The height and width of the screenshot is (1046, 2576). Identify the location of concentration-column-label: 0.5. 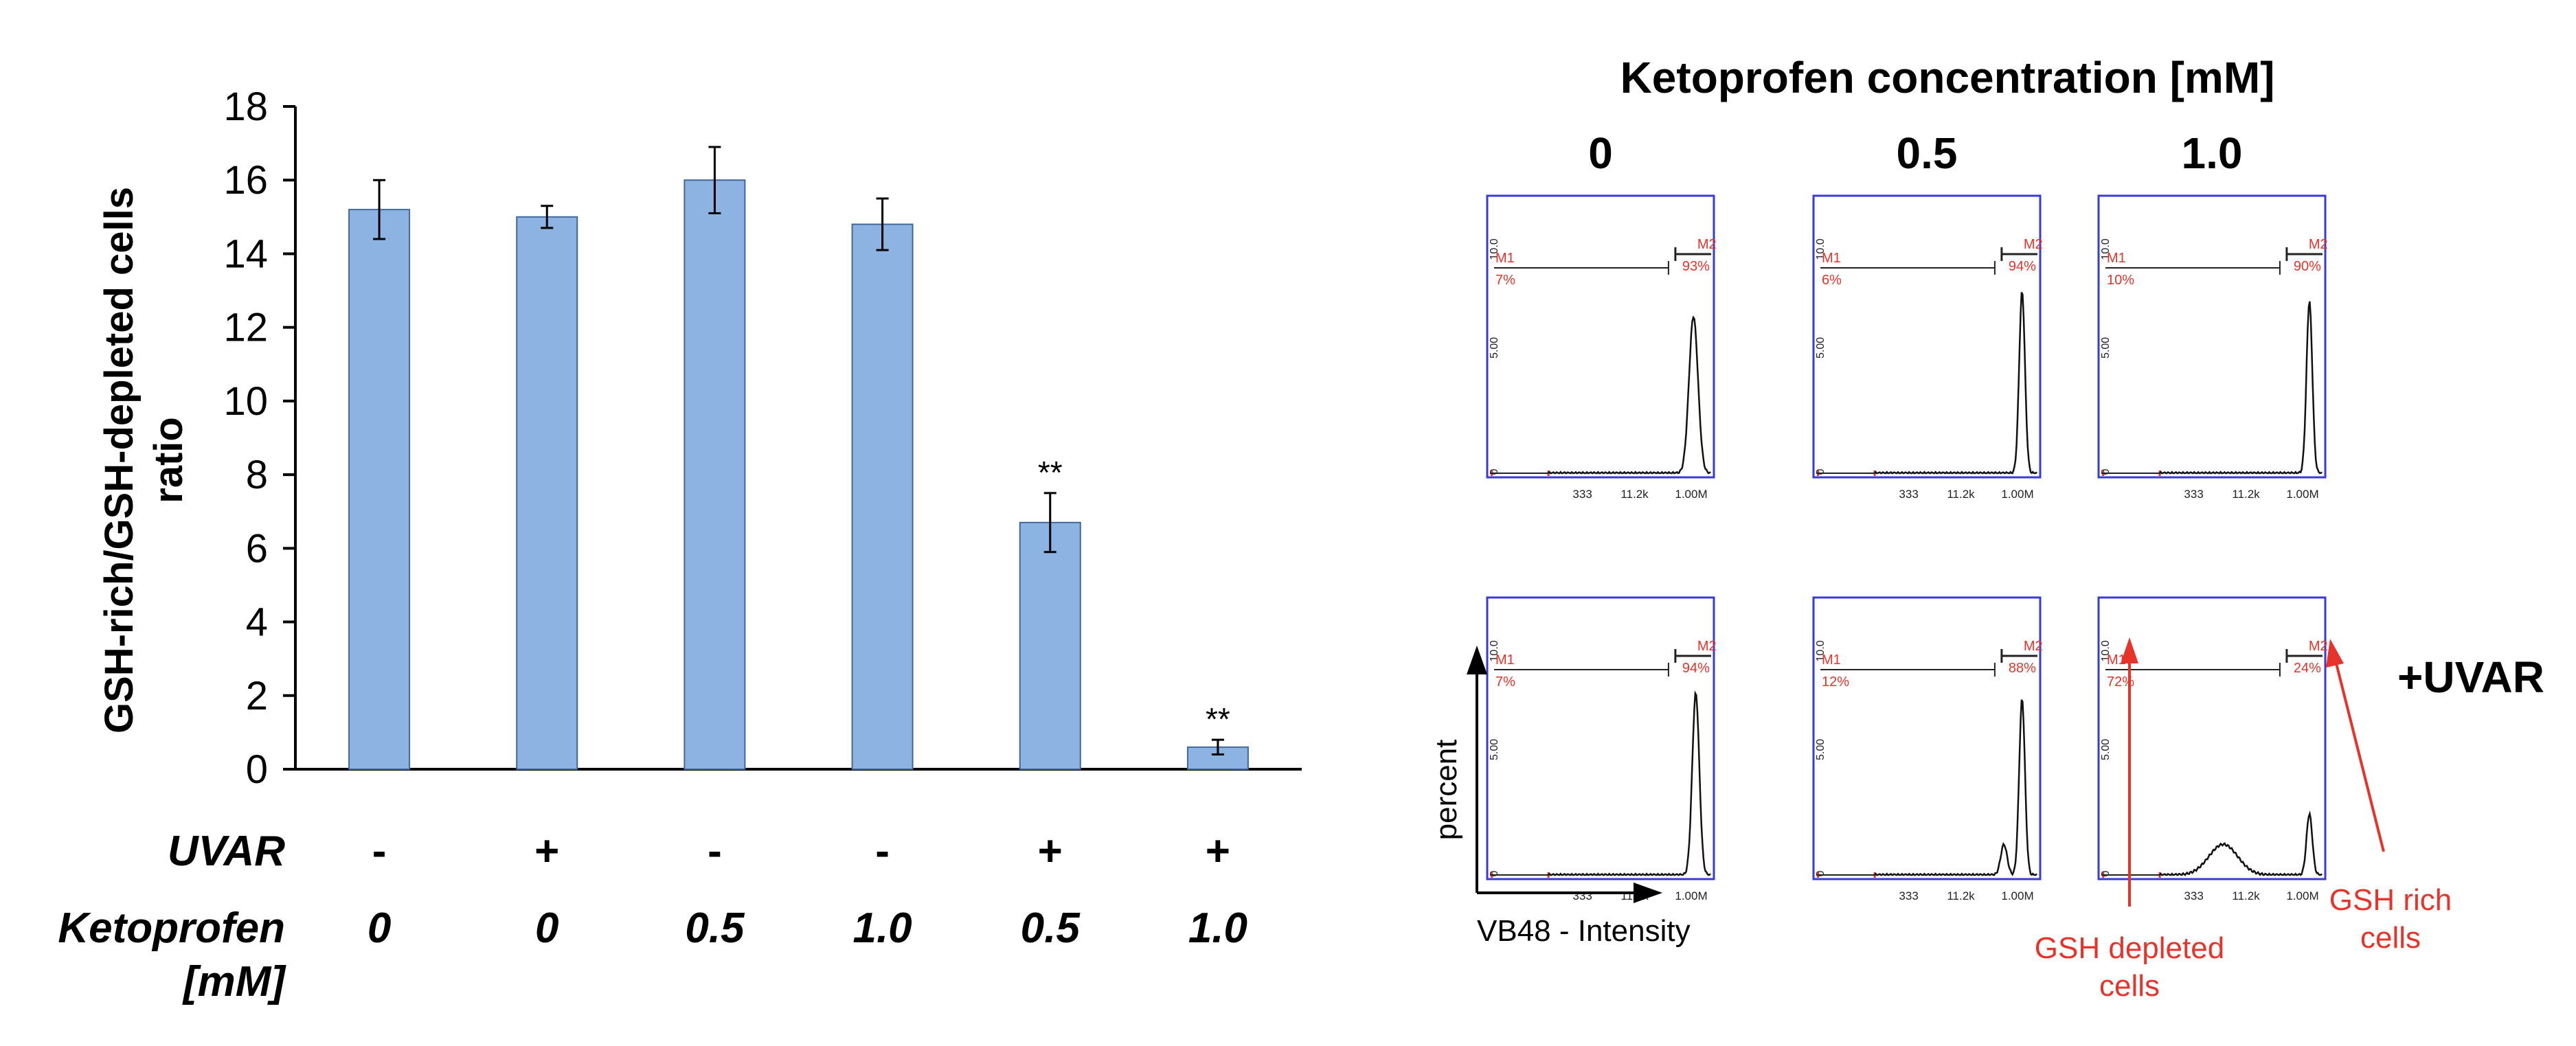
(1927, 153).